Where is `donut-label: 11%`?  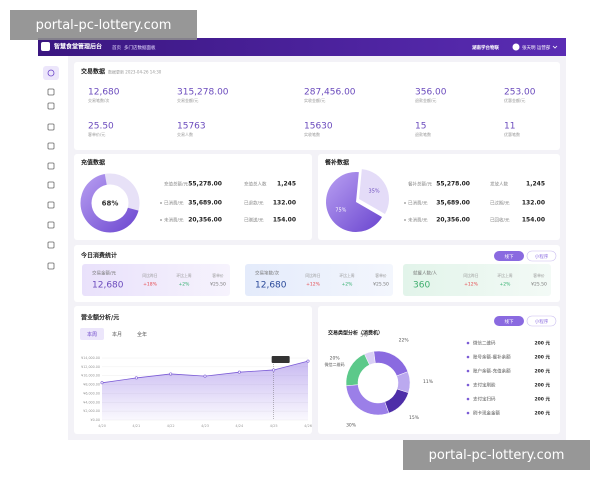 donut-label: 11% is located at coordinates (428, 382).